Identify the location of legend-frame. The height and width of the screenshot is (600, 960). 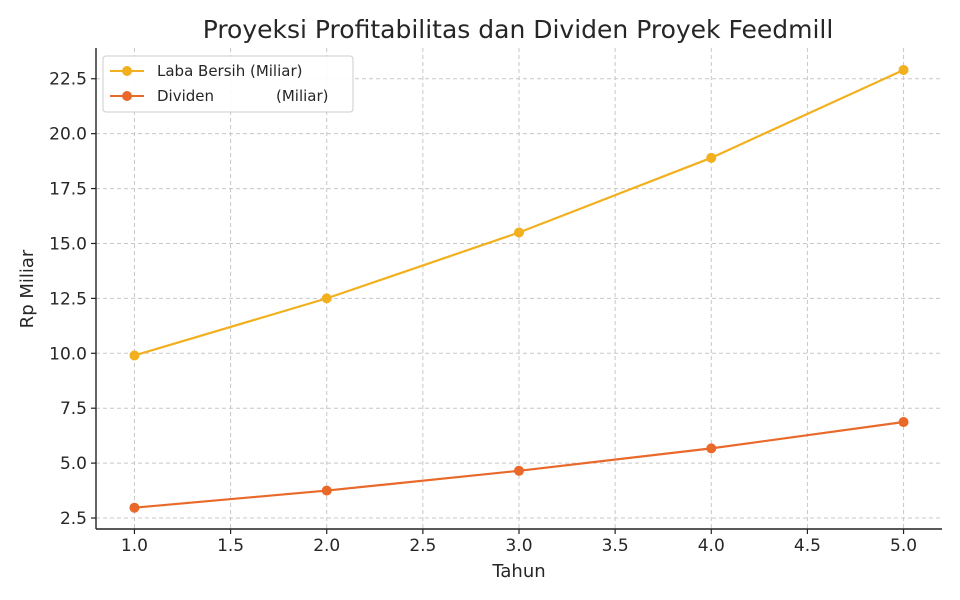
(228, 84).